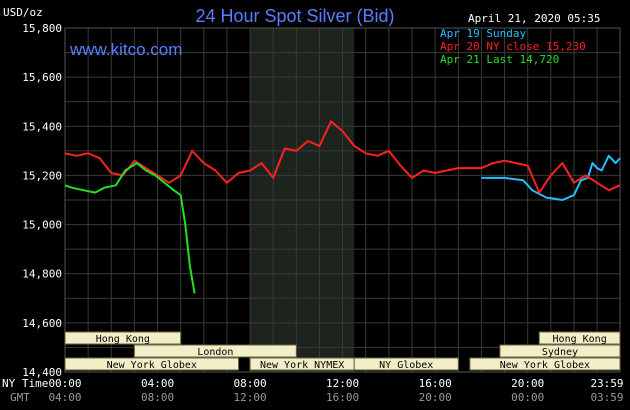  I want to click on x-tick-label-gmt: 16:00, so click(342, 397).